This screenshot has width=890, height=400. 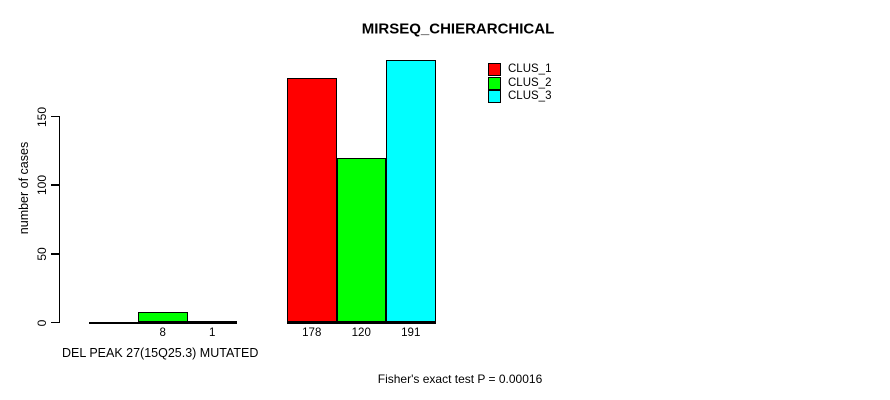 I want to click on y-axis-label: number of cases, so click(x=24, y=188).